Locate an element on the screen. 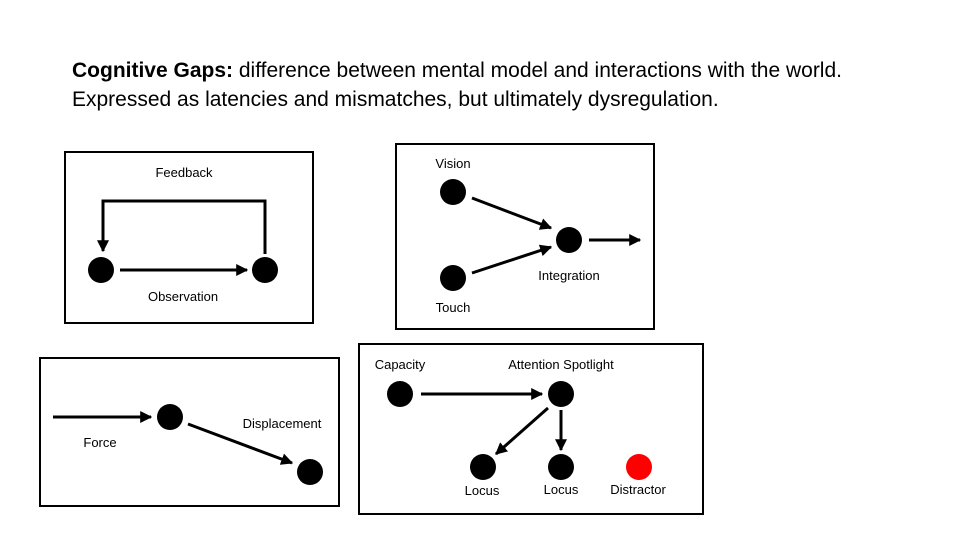 The width and height of the screenshot is (960, 540). panel-force is located at coordinates (189, 432).